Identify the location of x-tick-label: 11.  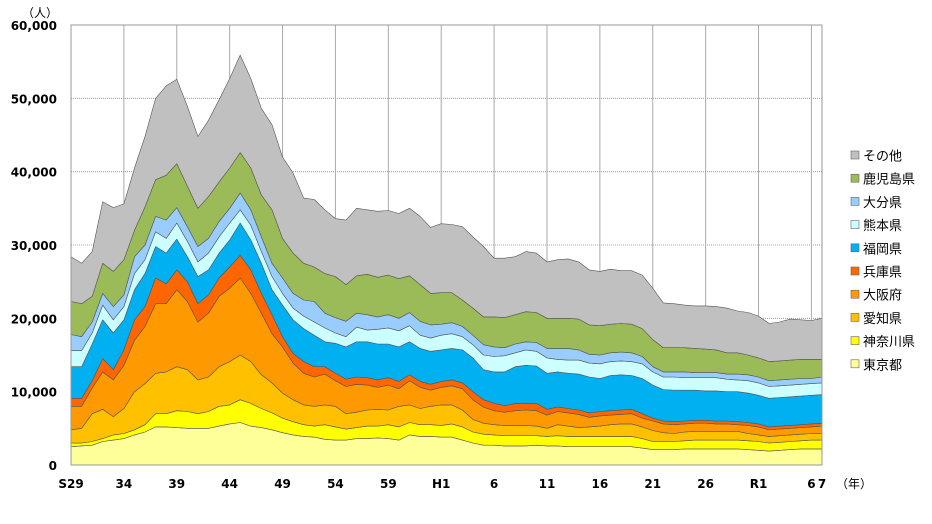
(547, 484).